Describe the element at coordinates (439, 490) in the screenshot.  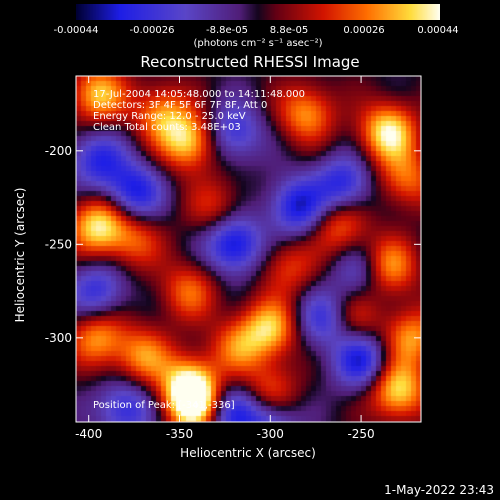
I see `timestamp: 1-May-2022 23:43` at that location.